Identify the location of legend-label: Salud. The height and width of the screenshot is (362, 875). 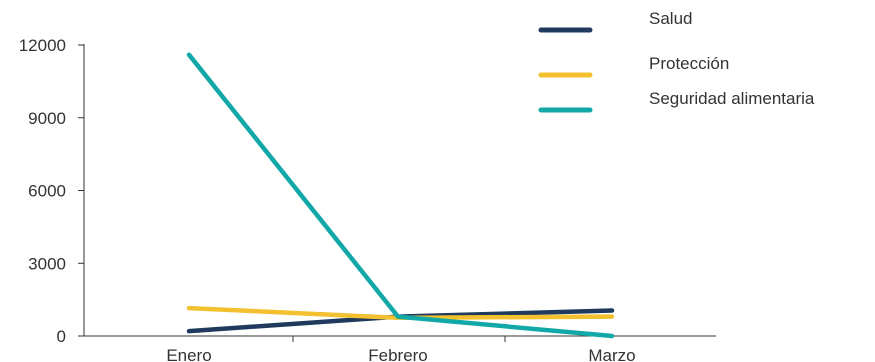
(670, 18).